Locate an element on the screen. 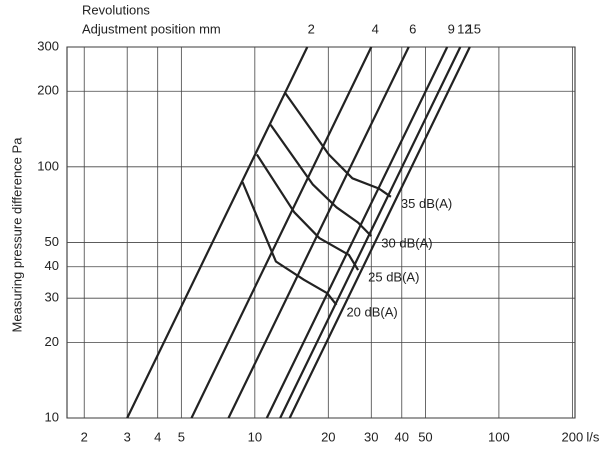 The image size is (606, 455). y-tick-label: 40 is located at coordinates (52, 265).